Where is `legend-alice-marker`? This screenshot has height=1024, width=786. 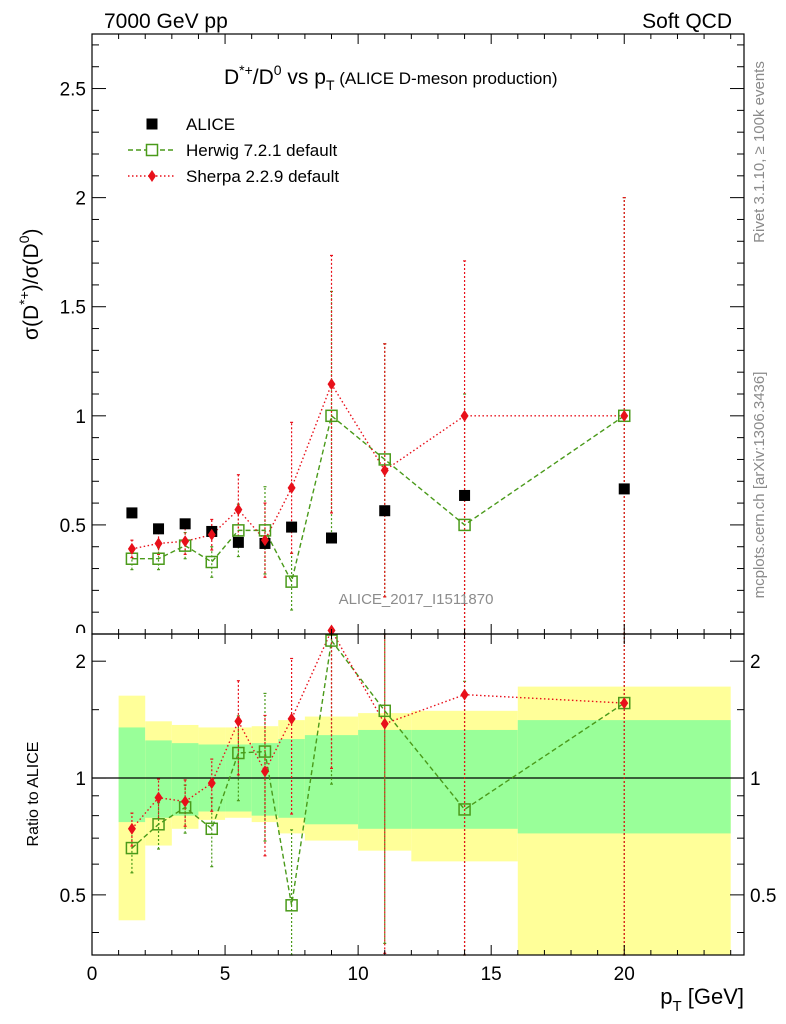
legend-alice-marker is located at coordinates (152, 124).